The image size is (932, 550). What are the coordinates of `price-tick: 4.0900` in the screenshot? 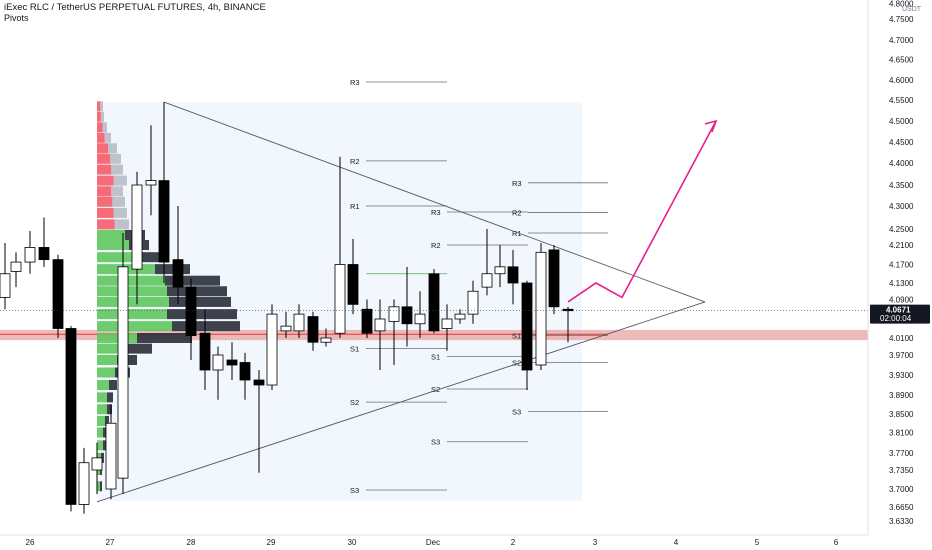 It's located at (901, 300).